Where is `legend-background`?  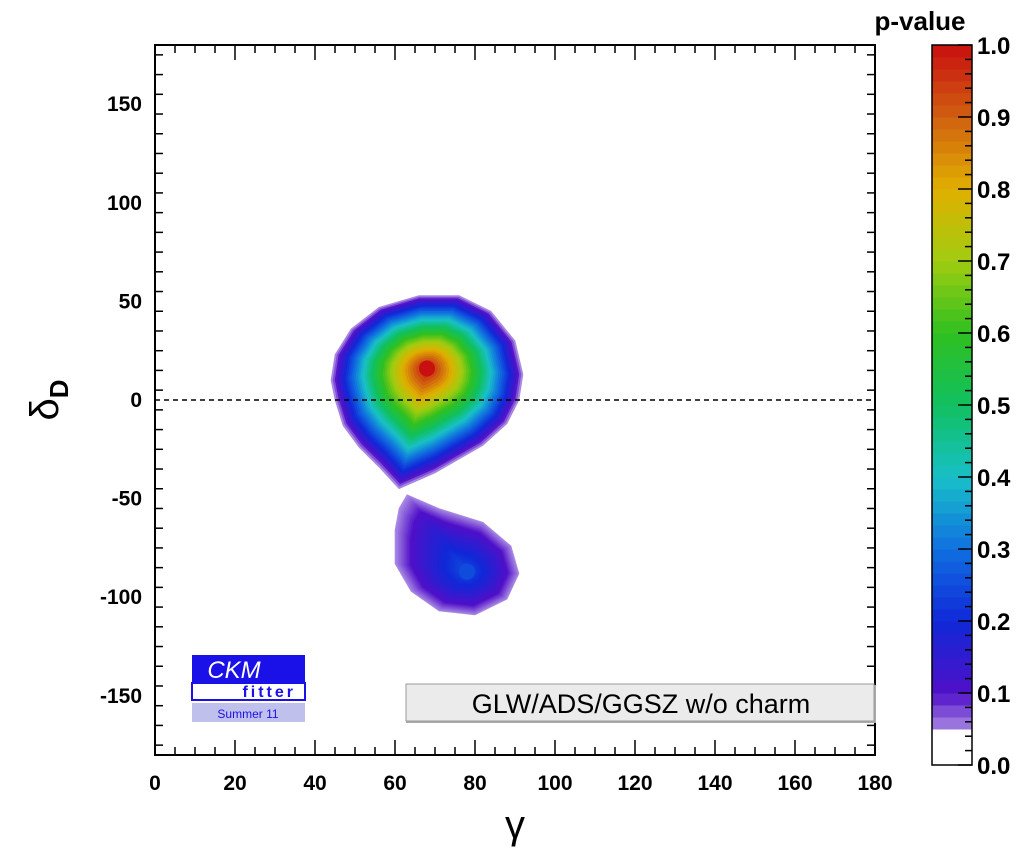
legend-background is located at coordinates (640, 702).